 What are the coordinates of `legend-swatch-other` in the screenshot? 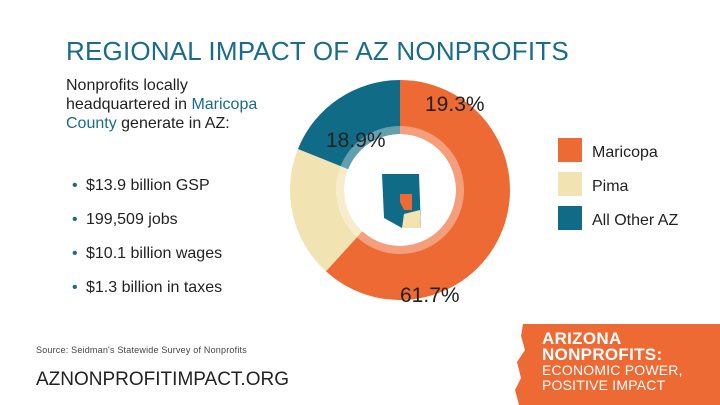 It's located at (570, 218).